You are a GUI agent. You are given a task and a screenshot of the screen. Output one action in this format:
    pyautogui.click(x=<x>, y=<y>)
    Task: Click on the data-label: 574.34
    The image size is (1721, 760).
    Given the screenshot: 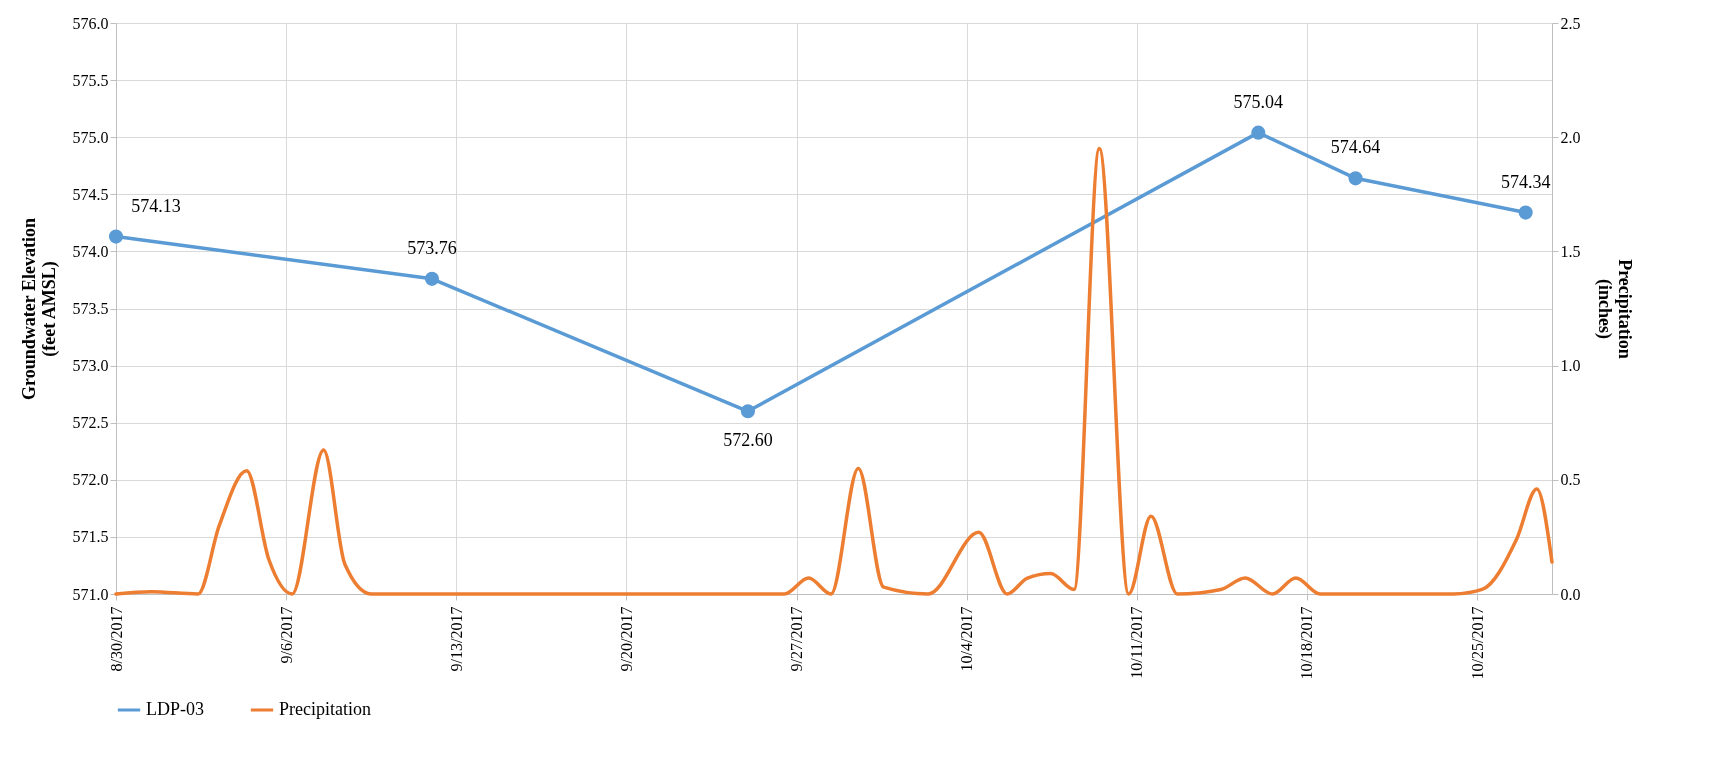 What is the action you would take?
    pyautogui.click(x=1525, y=181)
    